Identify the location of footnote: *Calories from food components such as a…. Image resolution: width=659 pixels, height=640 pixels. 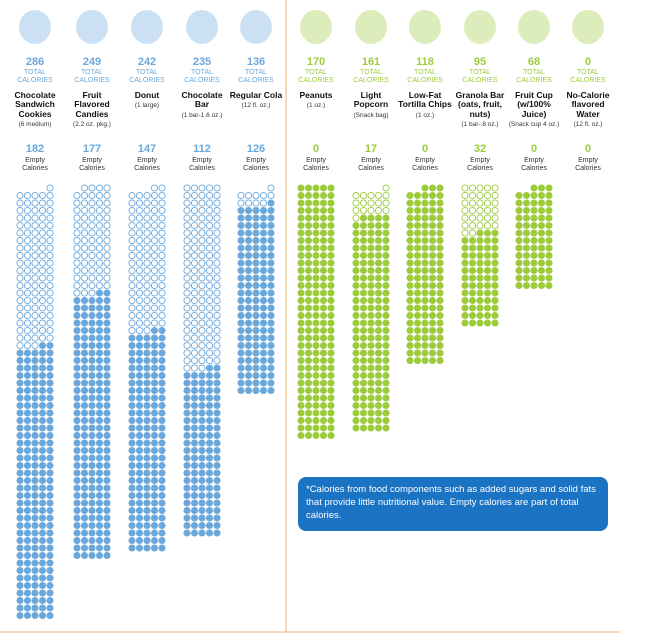
(453, 504).